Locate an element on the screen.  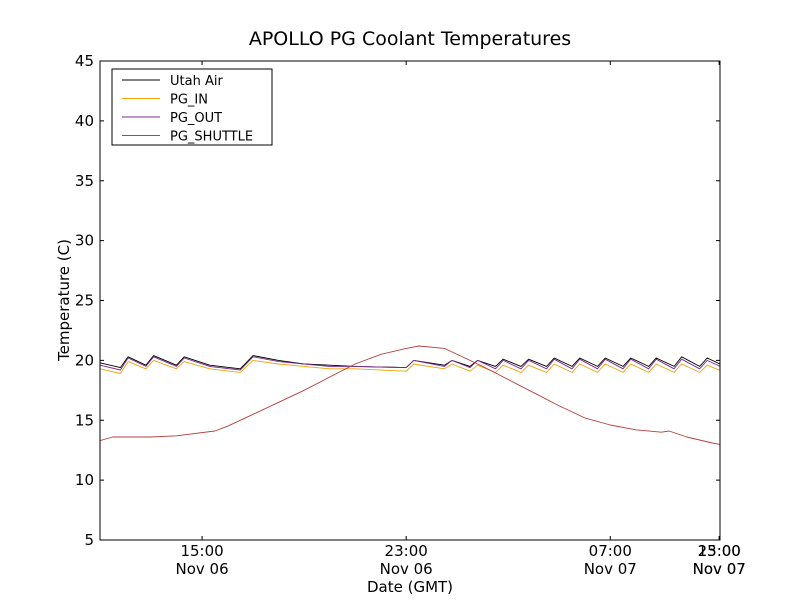
y-tick-label: 5 is located at coordinates (89, 540).